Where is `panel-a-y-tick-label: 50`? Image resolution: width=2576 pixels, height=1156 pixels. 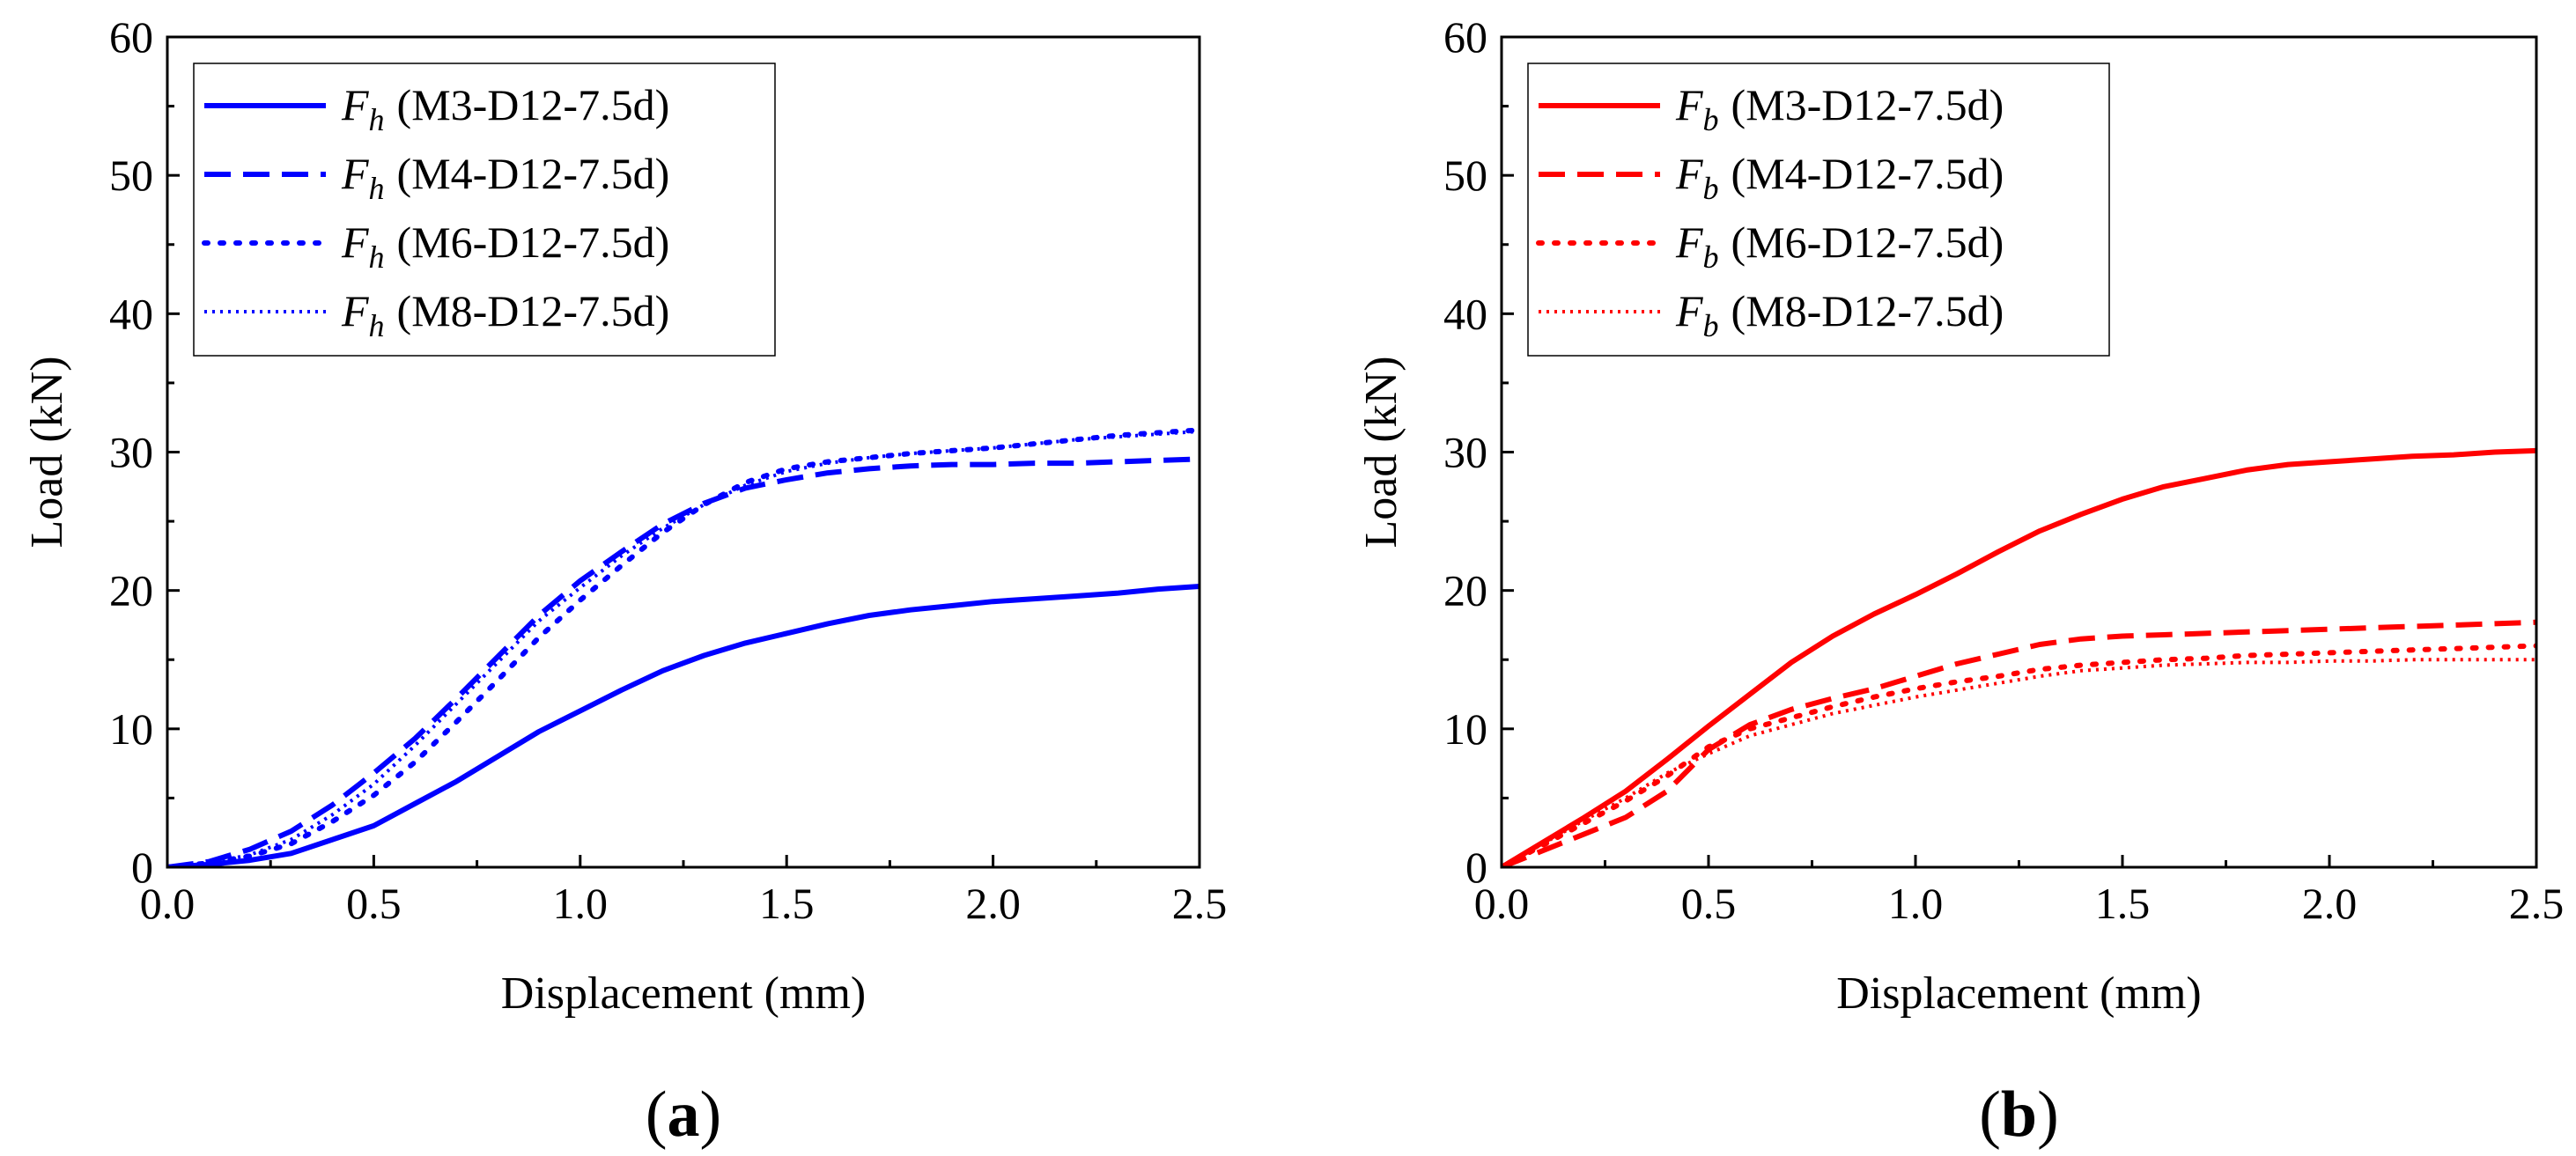
panel-a-y-tick-label: 50 is located at coordinates (131, 175).